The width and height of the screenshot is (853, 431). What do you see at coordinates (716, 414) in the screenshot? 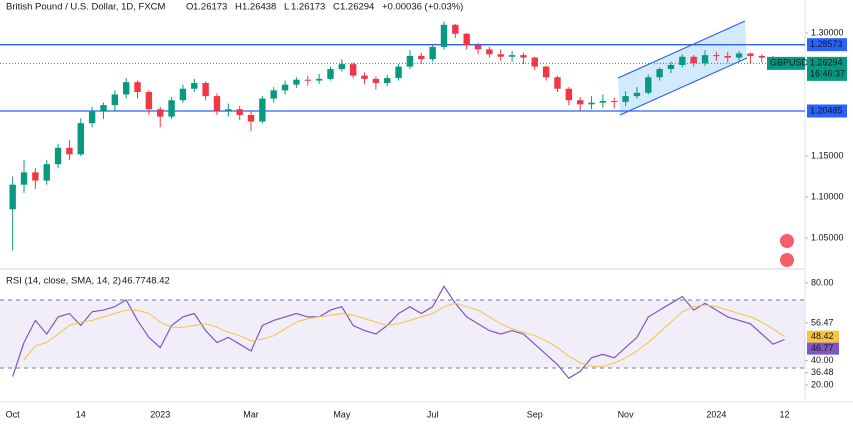
I see `x-tick-label: 2024` at bounding box center [716, 414].